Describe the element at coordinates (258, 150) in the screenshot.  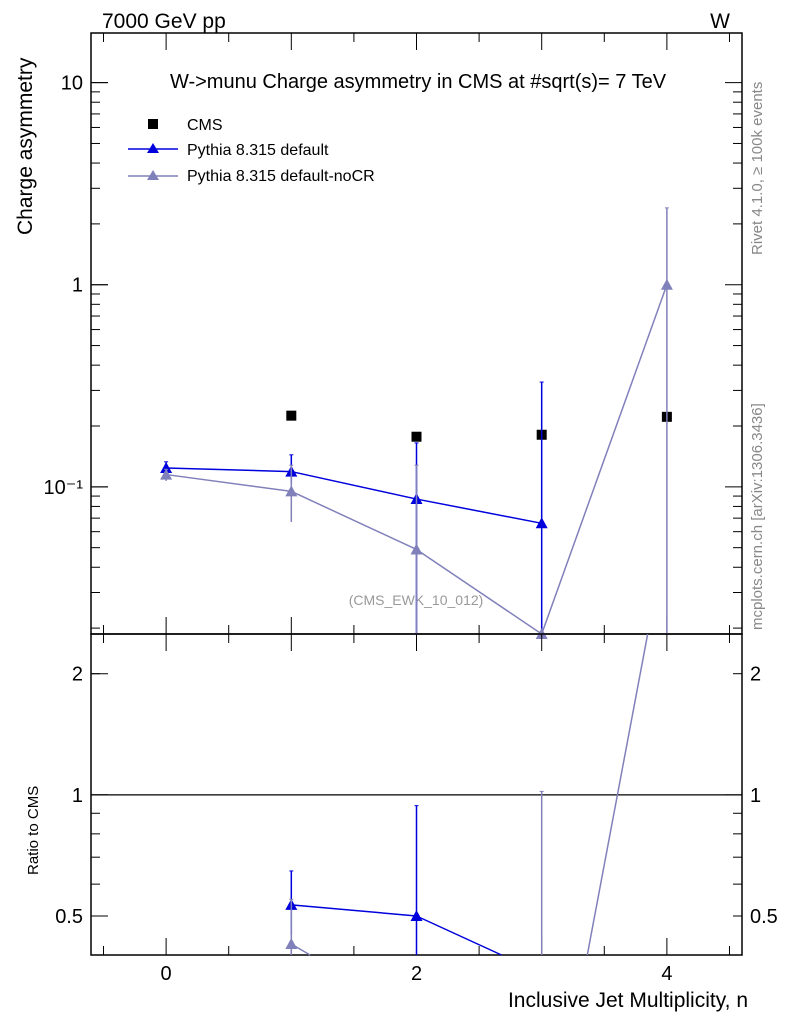
I see `legend-label-default: Pythia 8.315 default` at that location.